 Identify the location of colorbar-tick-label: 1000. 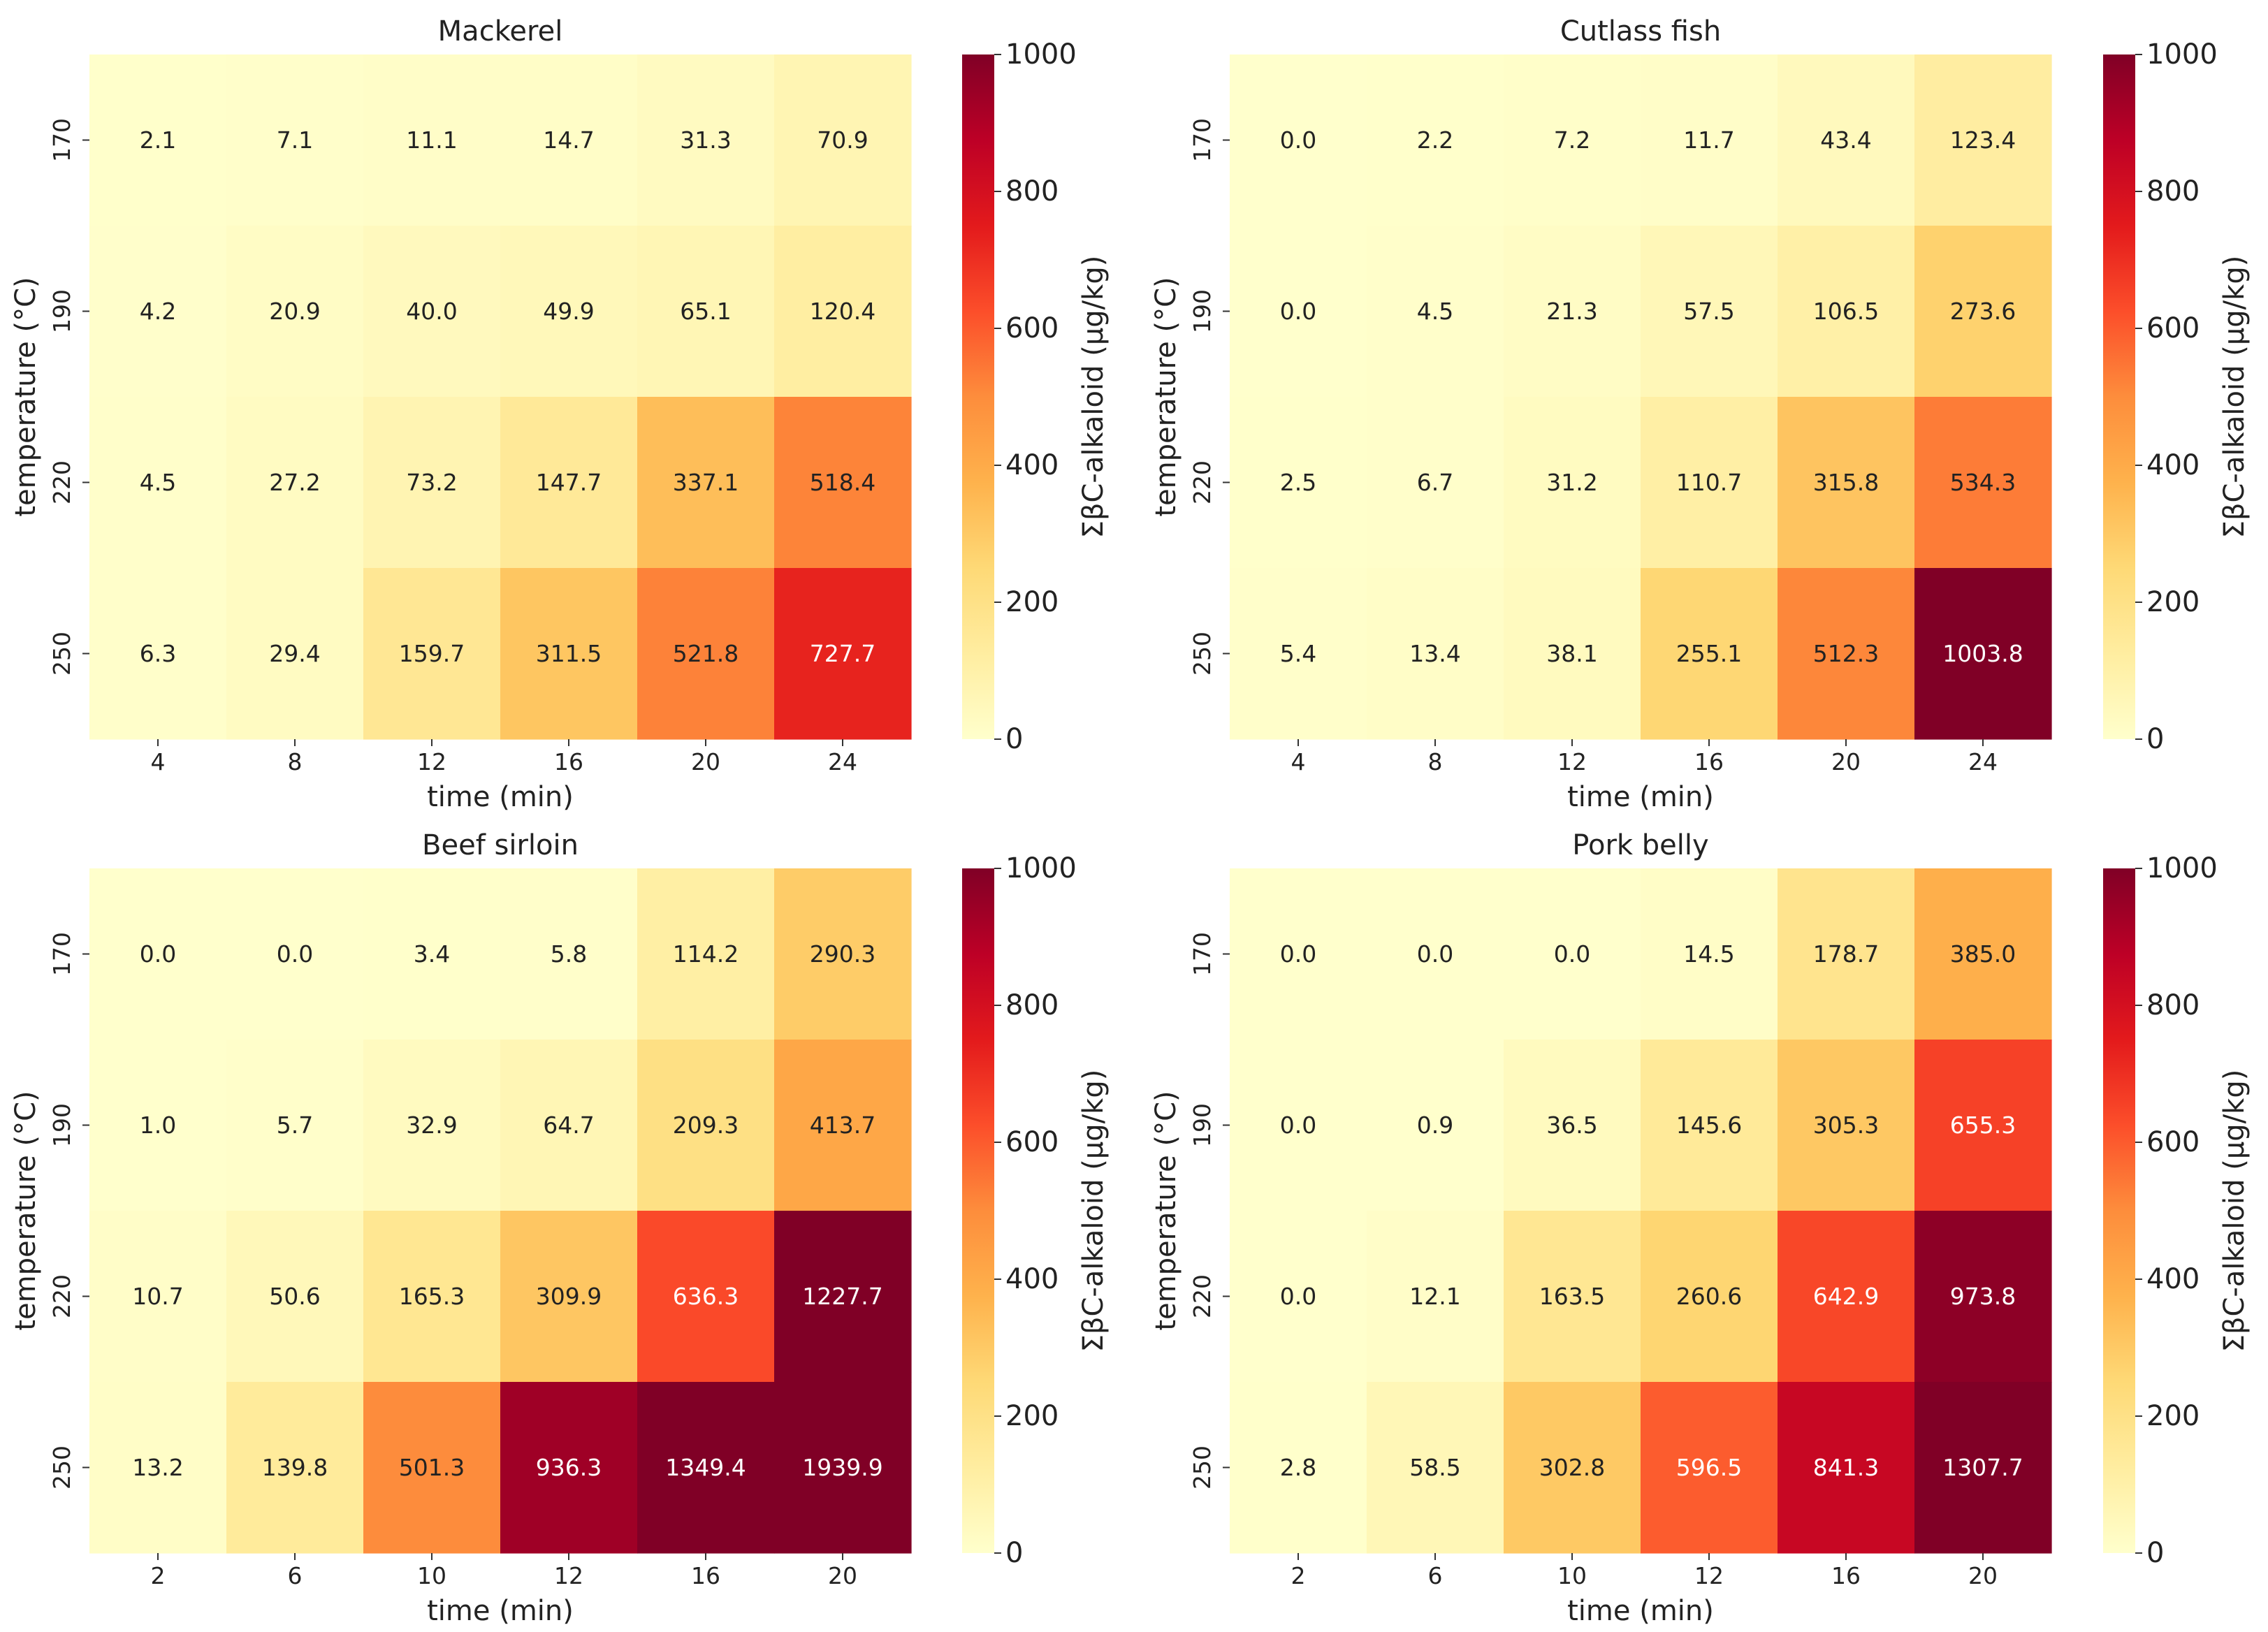
(2182, 55).